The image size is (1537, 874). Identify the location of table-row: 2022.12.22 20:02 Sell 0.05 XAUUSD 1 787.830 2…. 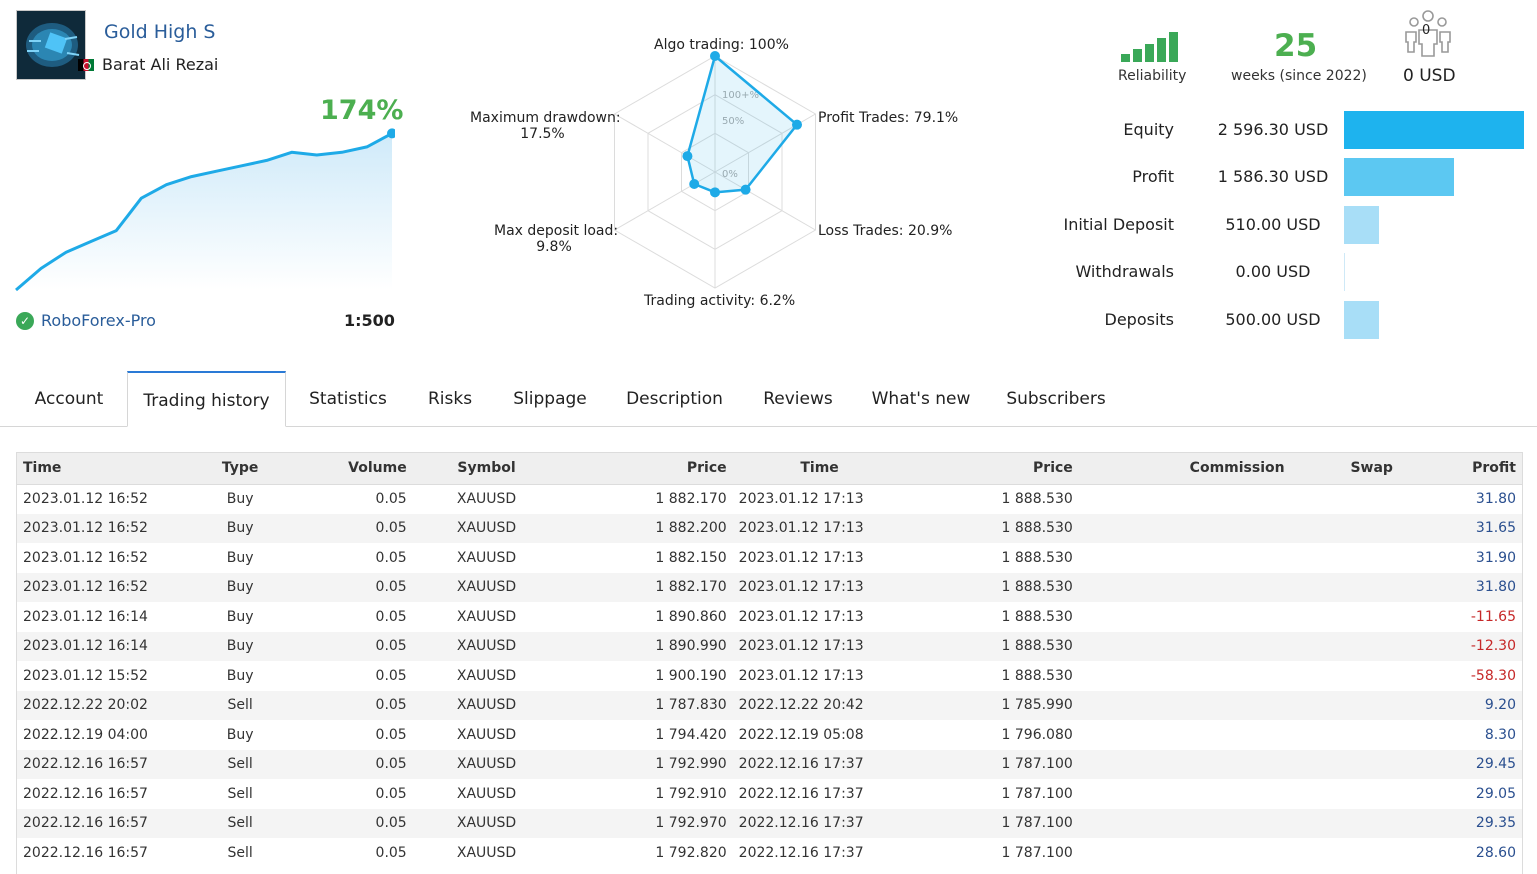
(769, 705).